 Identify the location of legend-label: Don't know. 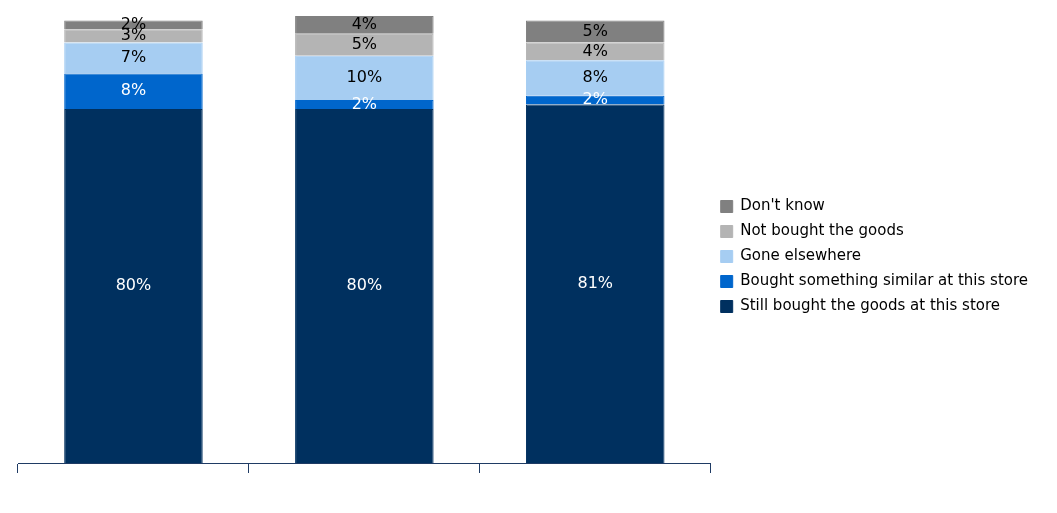
(782, 205).